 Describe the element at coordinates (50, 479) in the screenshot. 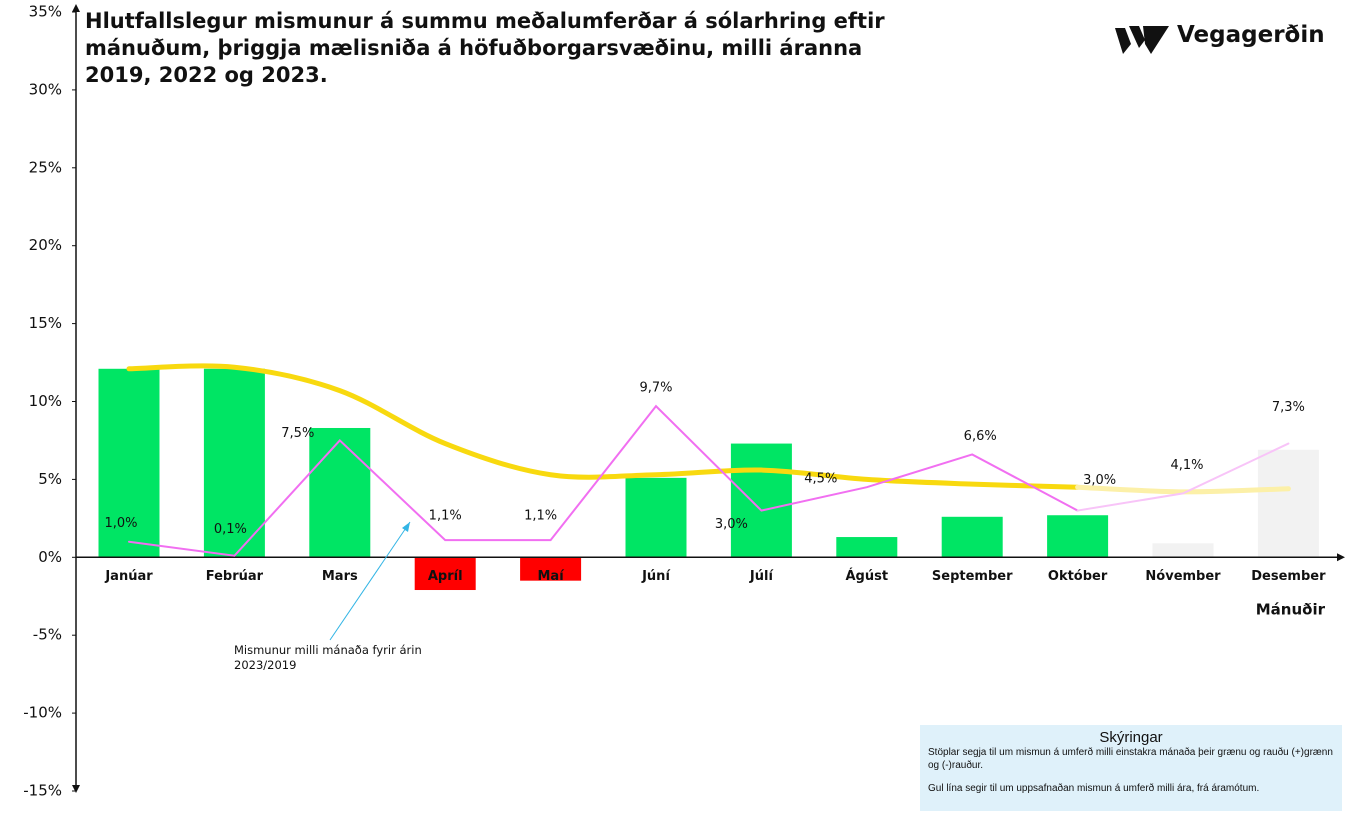

I see `y-tick-label: 5%` at that location.